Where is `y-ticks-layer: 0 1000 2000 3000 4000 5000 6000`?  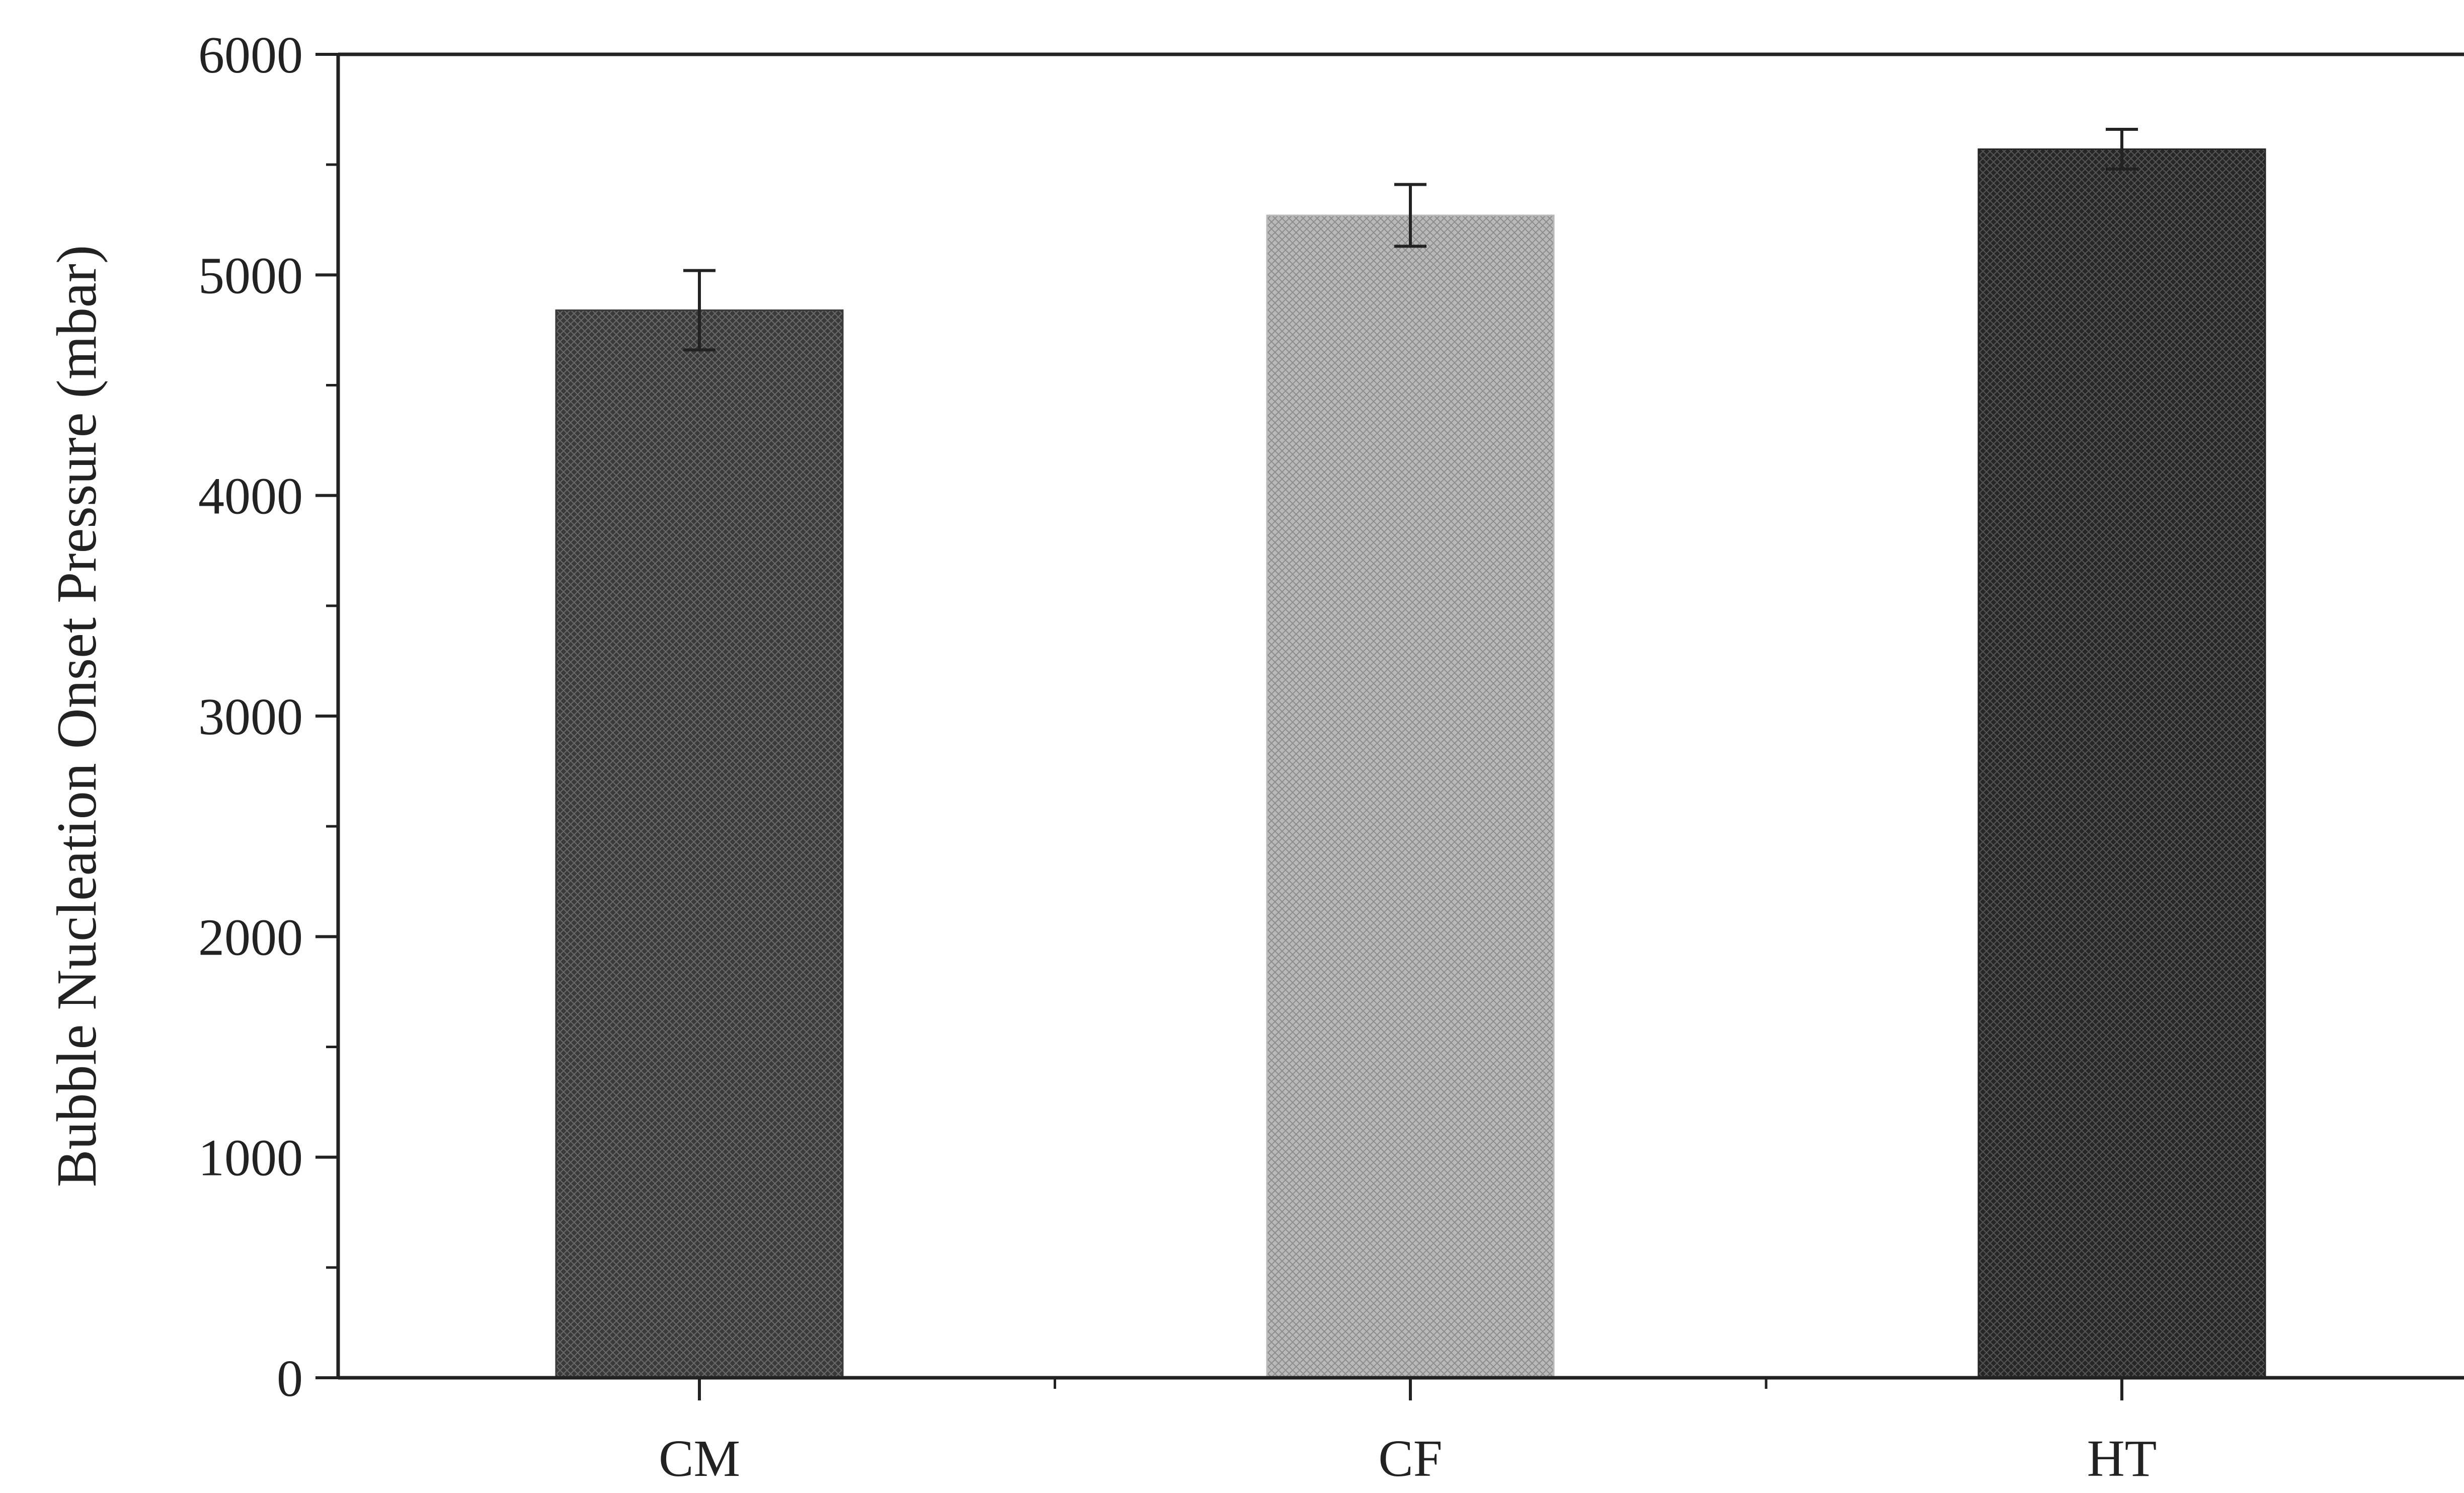
y-ticks-layer: 0 1000 2000 3000 4000 5000 6000 is located at coordinates (268, 716).